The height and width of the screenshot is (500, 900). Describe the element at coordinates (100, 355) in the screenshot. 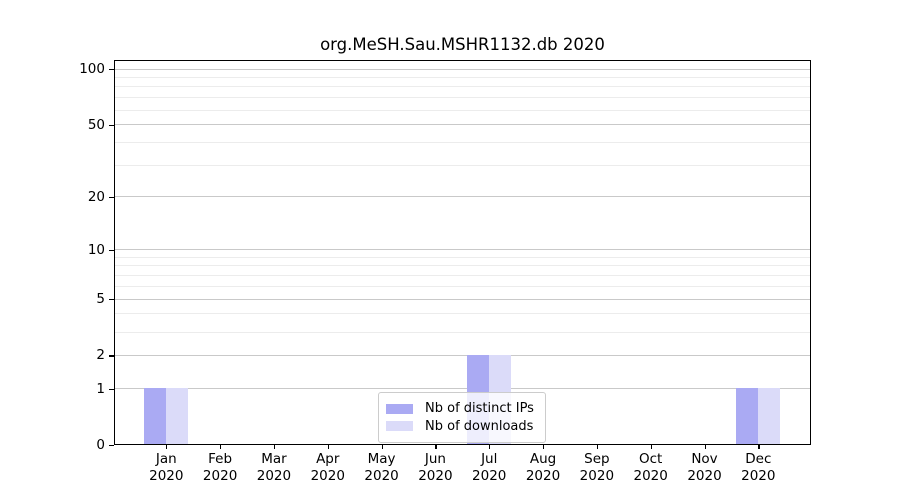

I see `y-axis-tick-label: 2` at that location.